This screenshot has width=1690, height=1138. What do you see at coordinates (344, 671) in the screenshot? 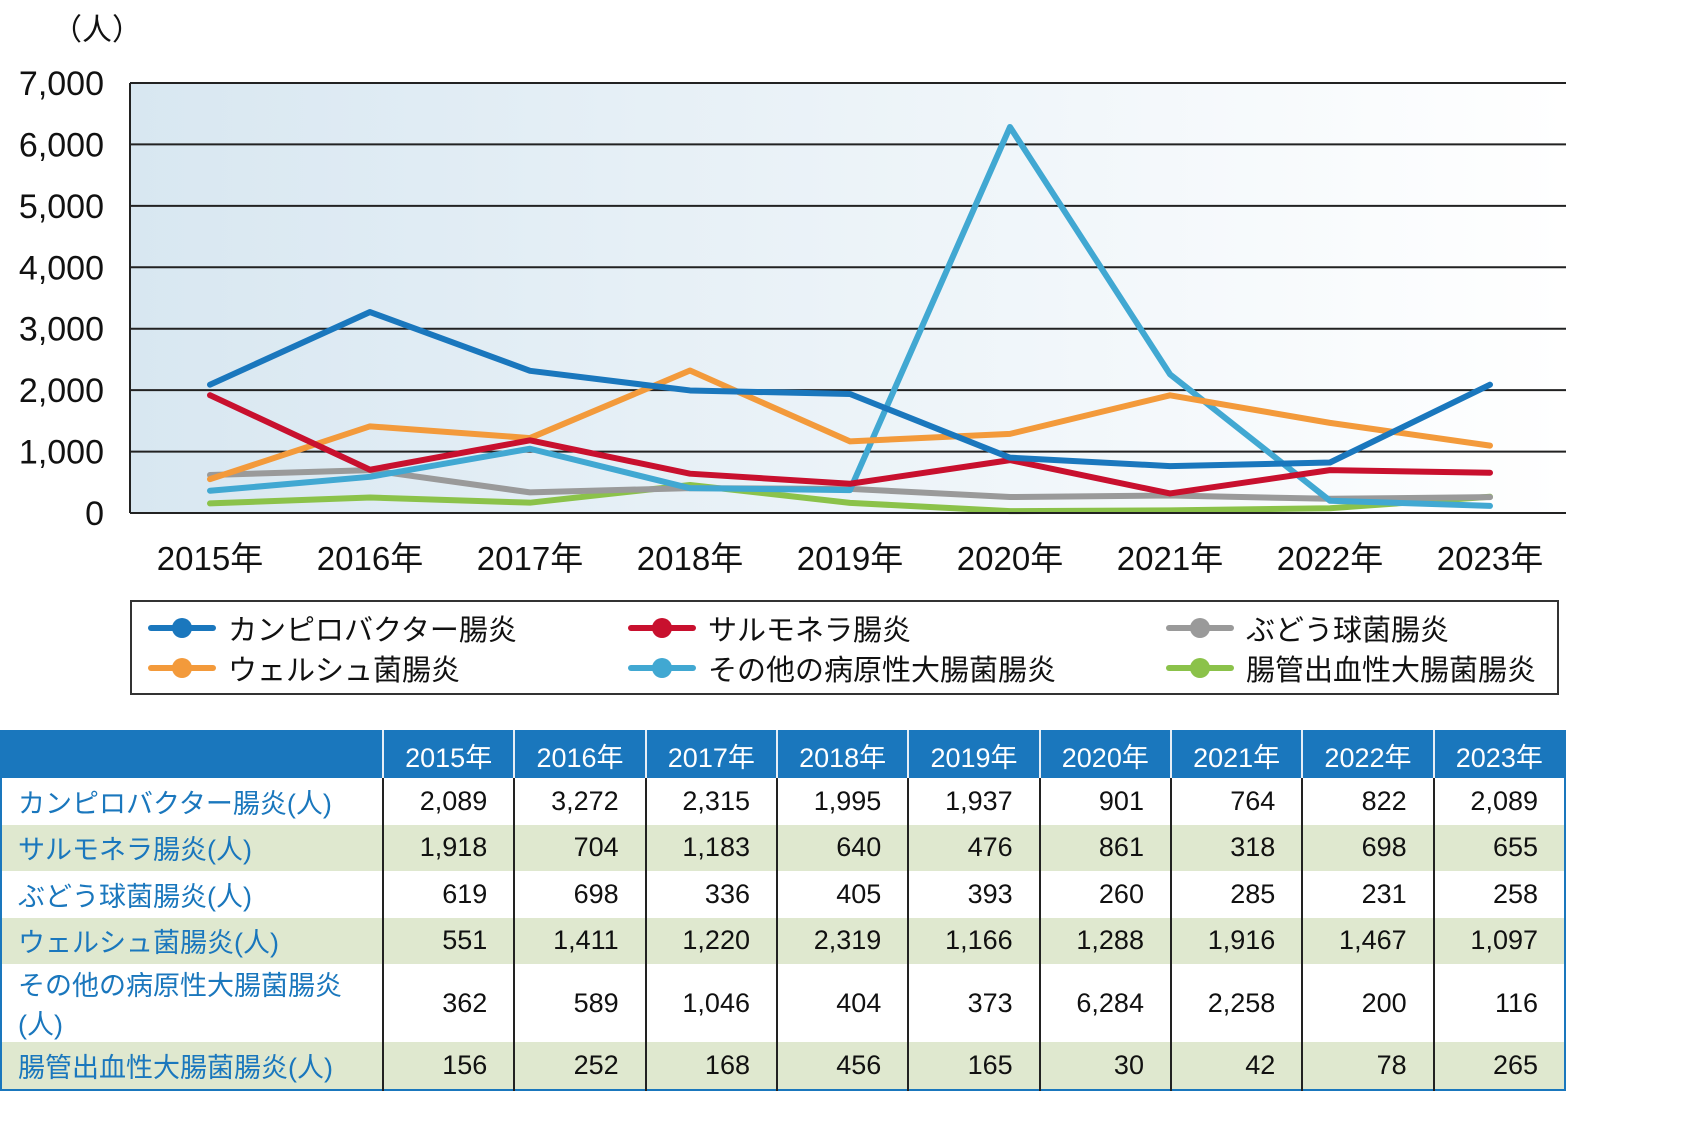
I see `legend-label: ウェルシュ菌腸炎` at bounding box center [344, 671].